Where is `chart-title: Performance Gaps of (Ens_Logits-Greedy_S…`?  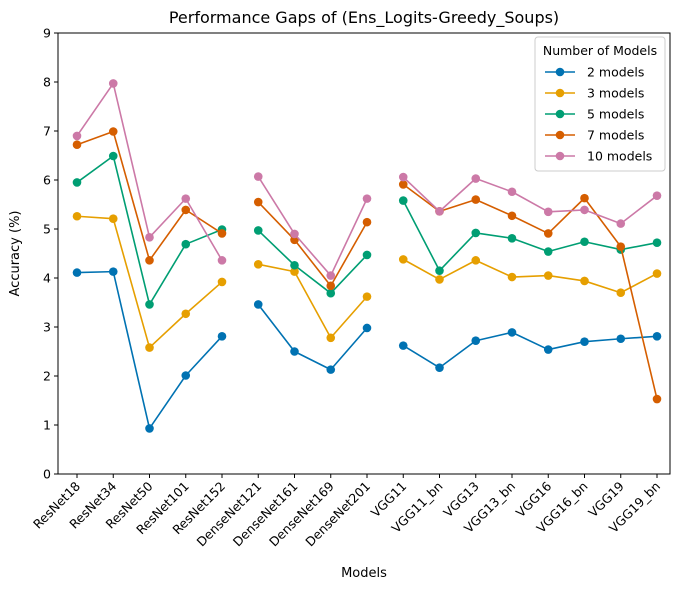
chart-title: Performance Gaps of (Ens_Logits-Greedy_S… is located at coordinates (364, 18).